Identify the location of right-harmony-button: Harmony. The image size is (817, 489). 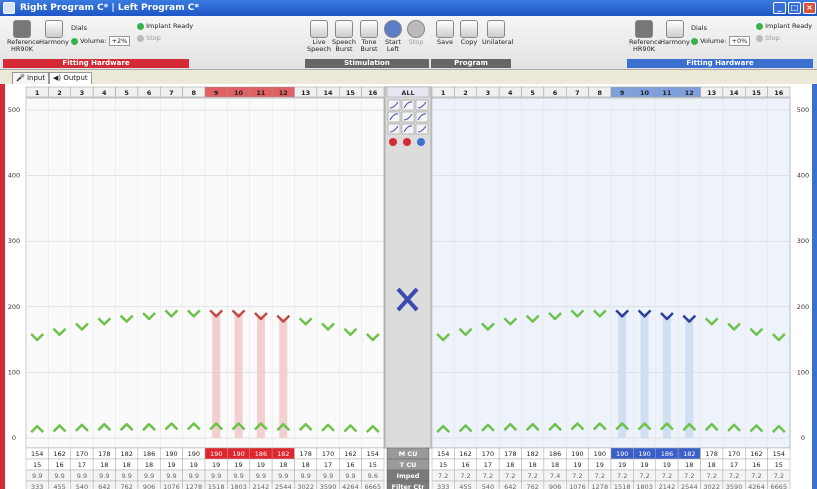
(675, 33).